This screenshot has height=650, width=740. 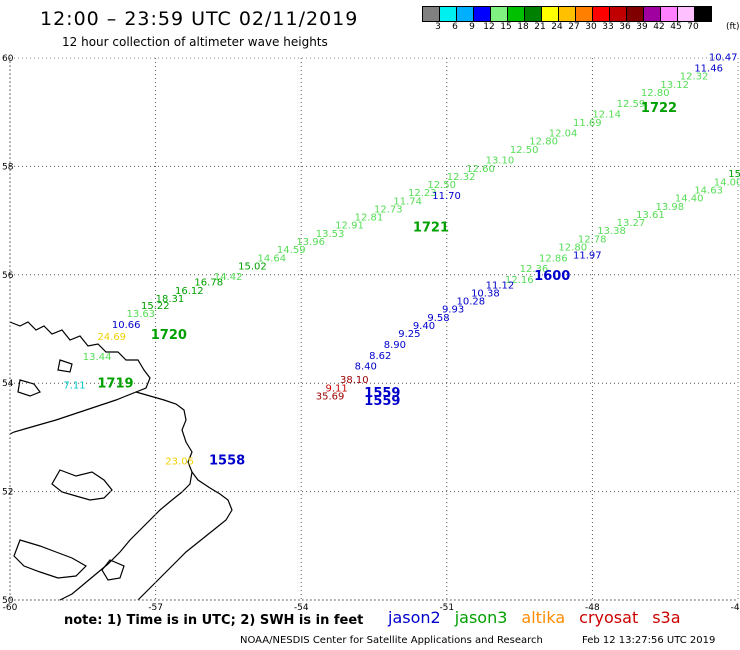 What do you see at coordinates (674, 85) in the screenshot?
I see `wave-height-value: 13.12` at bounding box center [674, 85].